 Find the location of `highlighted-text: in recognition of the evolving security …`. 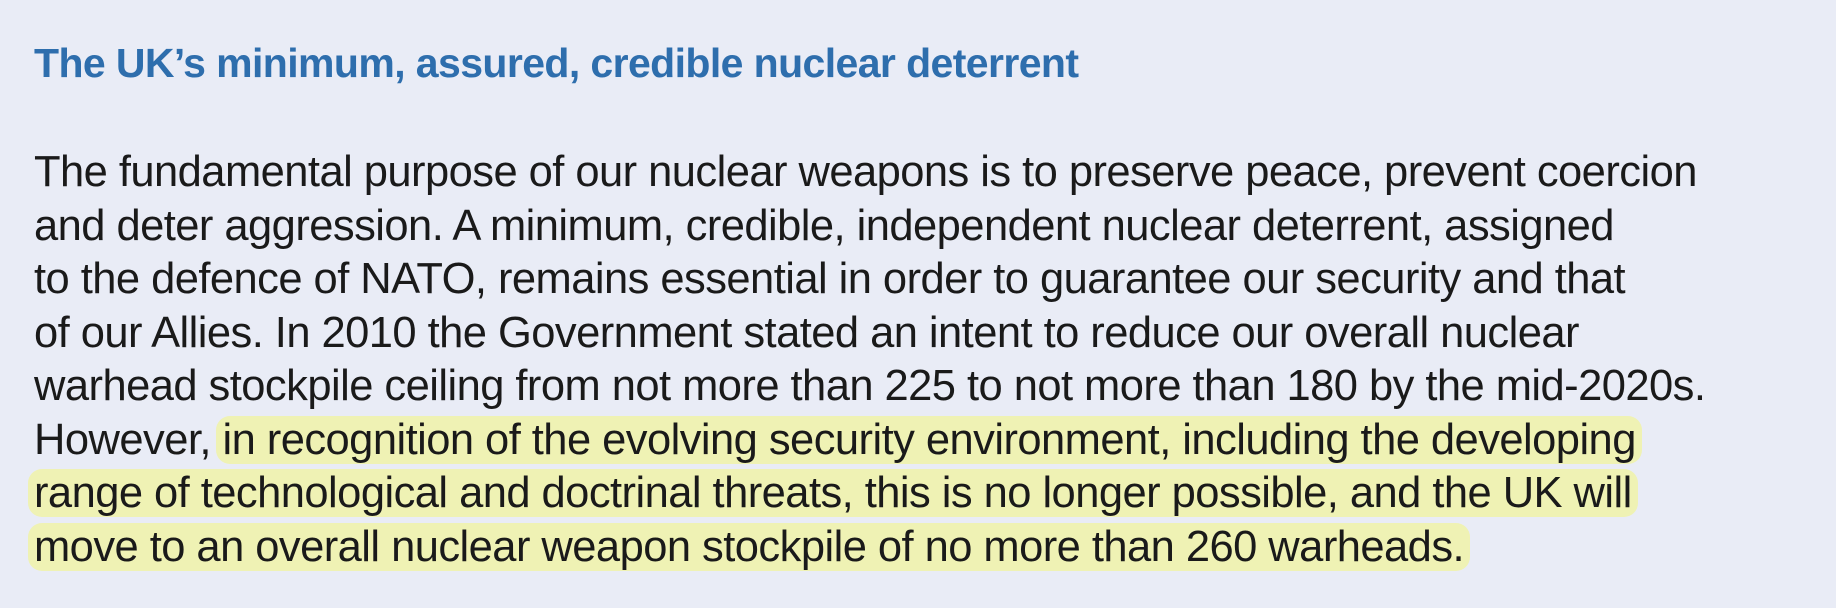

highlighted-text: in recognition of the evolving security … is located at coordinates (929, 439).